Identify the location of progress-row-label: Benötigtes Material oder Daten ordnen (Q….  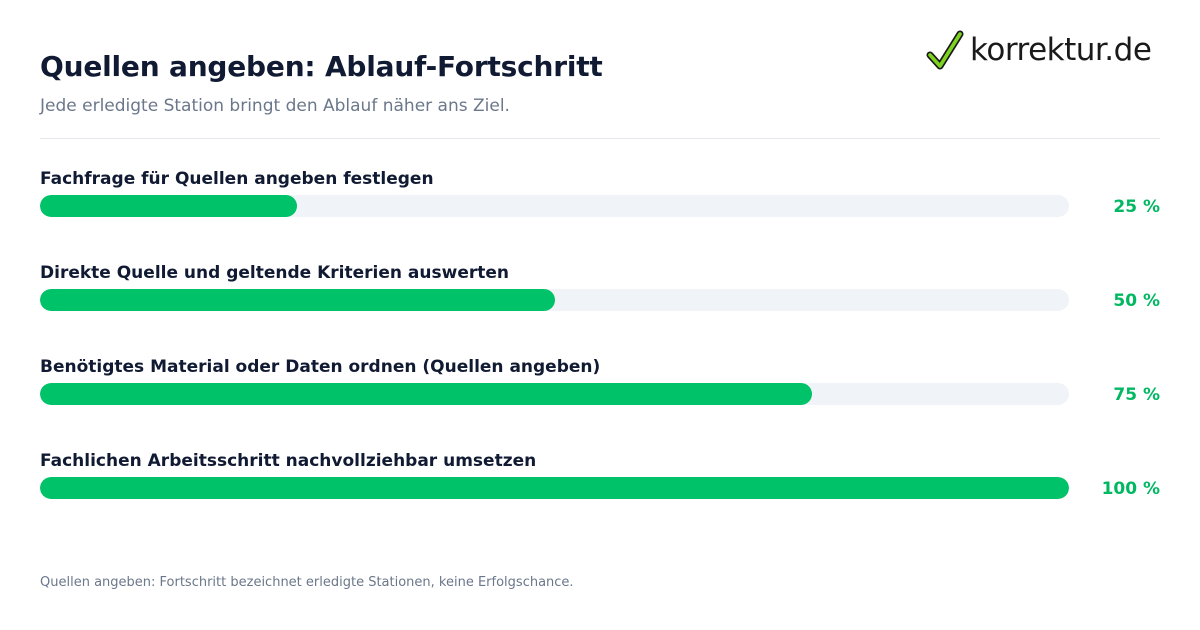
(320, 367).